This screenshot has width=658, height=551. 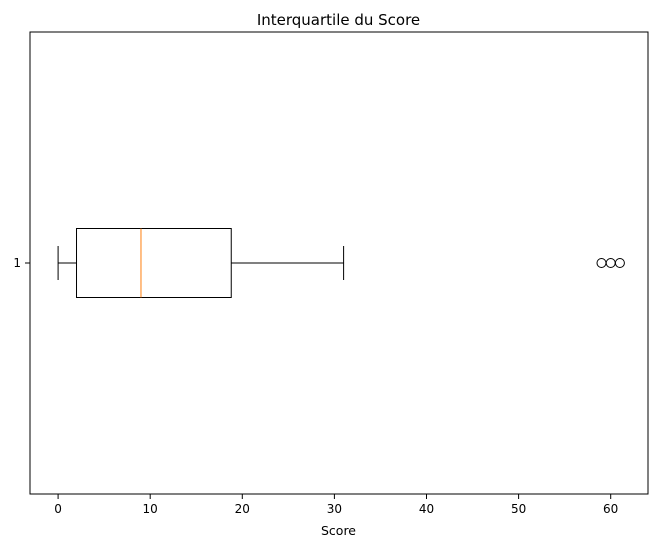 I want to click on x-axis-label: Score, so click(x=338, y=530).